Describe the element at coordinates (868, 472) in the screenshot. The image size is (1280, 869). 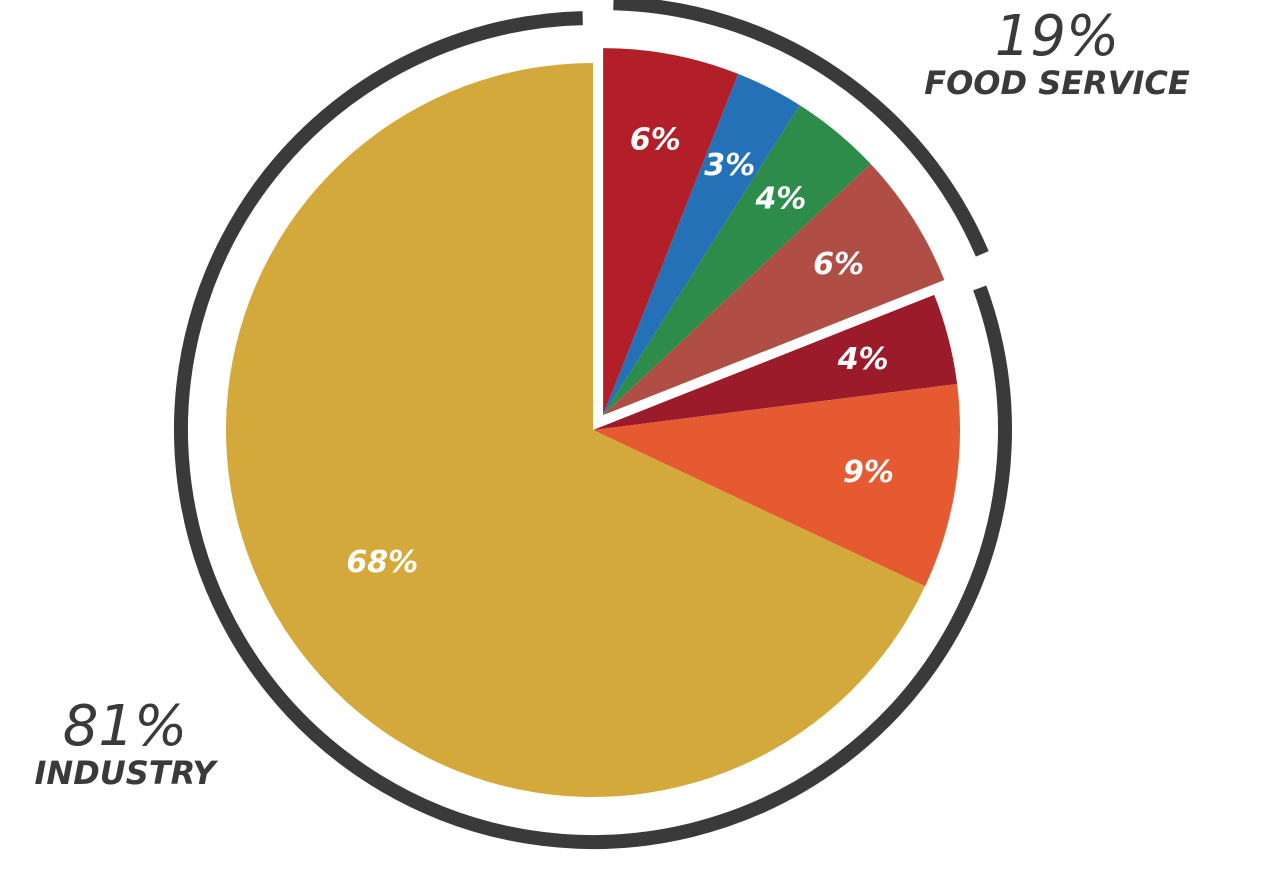
I see `slice-label: 9%` at that location.